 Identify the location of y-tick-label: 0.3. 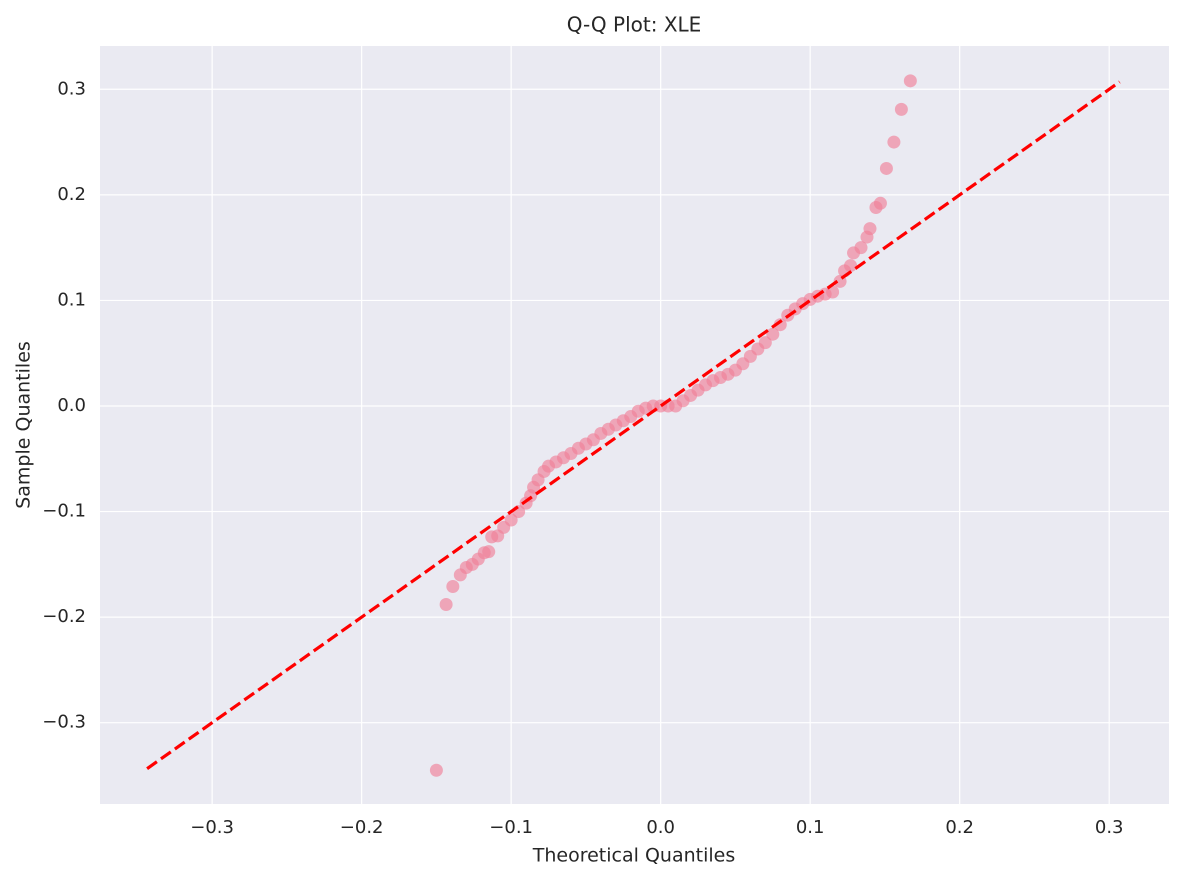
(71, 88).